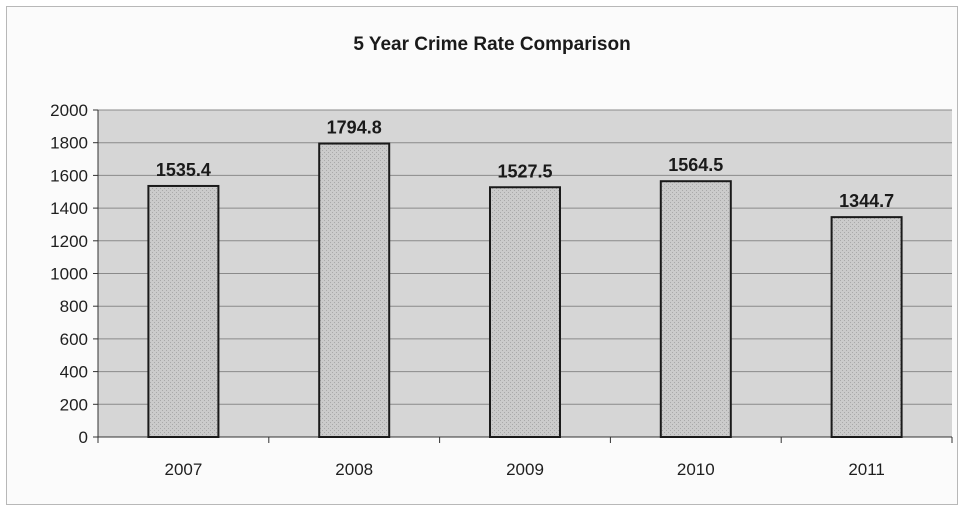  I want to click on y-axis-tick-labels: 0 200 400 600 800 1000 1200 1400 1600 1800 2000, so click(69, 274).